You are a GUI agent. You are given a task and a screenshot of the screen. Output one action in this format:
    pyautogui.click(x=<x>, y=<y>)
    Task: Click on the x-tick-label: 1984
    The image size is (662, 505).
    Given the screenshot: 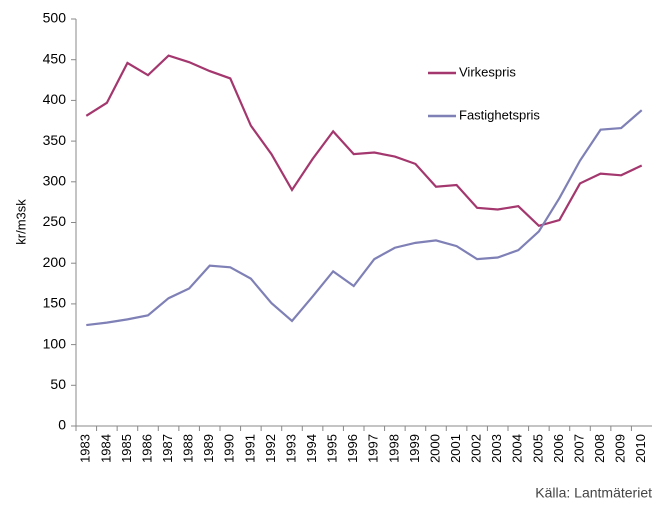 What is the action you would take?
    pyautogui.click(x=105, y=448)
    